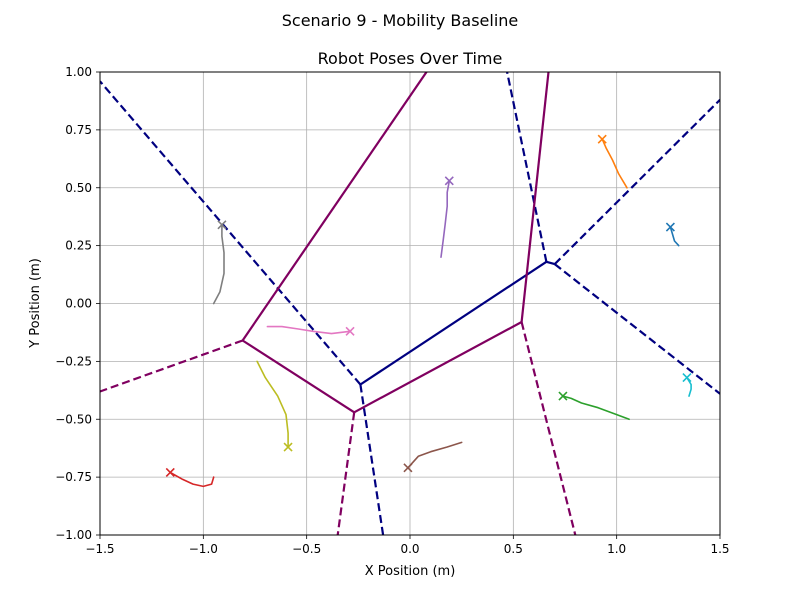 The image size is (800, 604). What do you see at coordinates (513, 549) in the screenshot?
I see `x-tick-label: 0.5` at bounding box center [513, 549].